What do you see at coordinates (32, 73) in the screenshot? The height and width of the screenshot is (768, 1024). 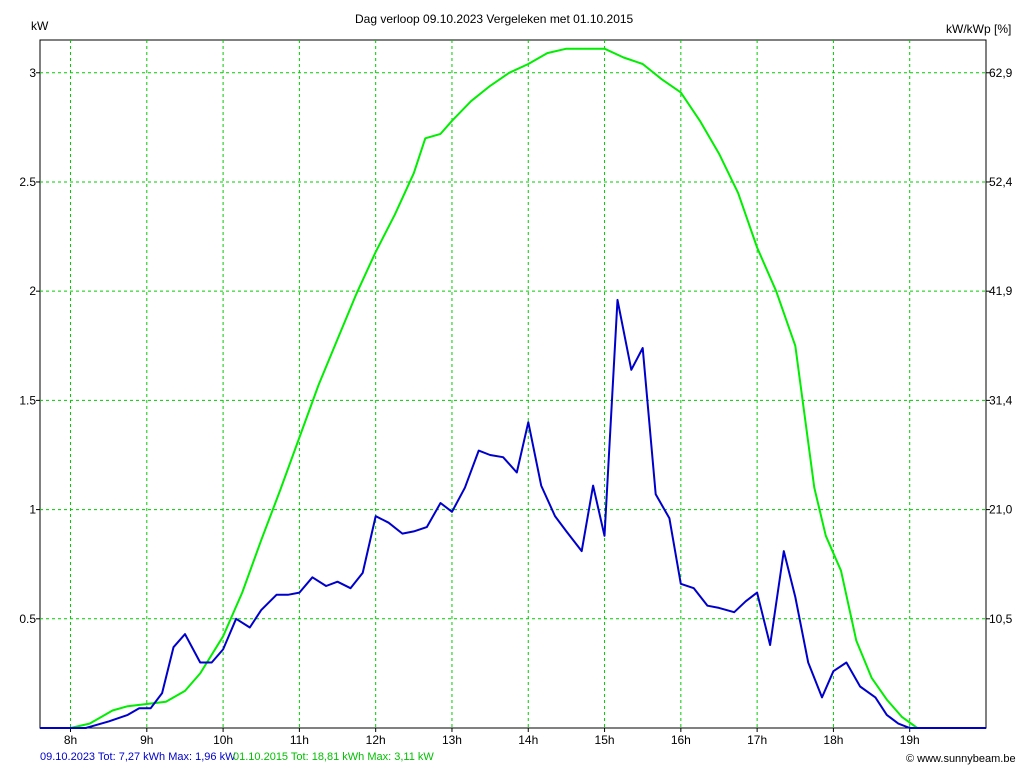 I see `y-tick-label: 3` at bounding box center [32, 73].